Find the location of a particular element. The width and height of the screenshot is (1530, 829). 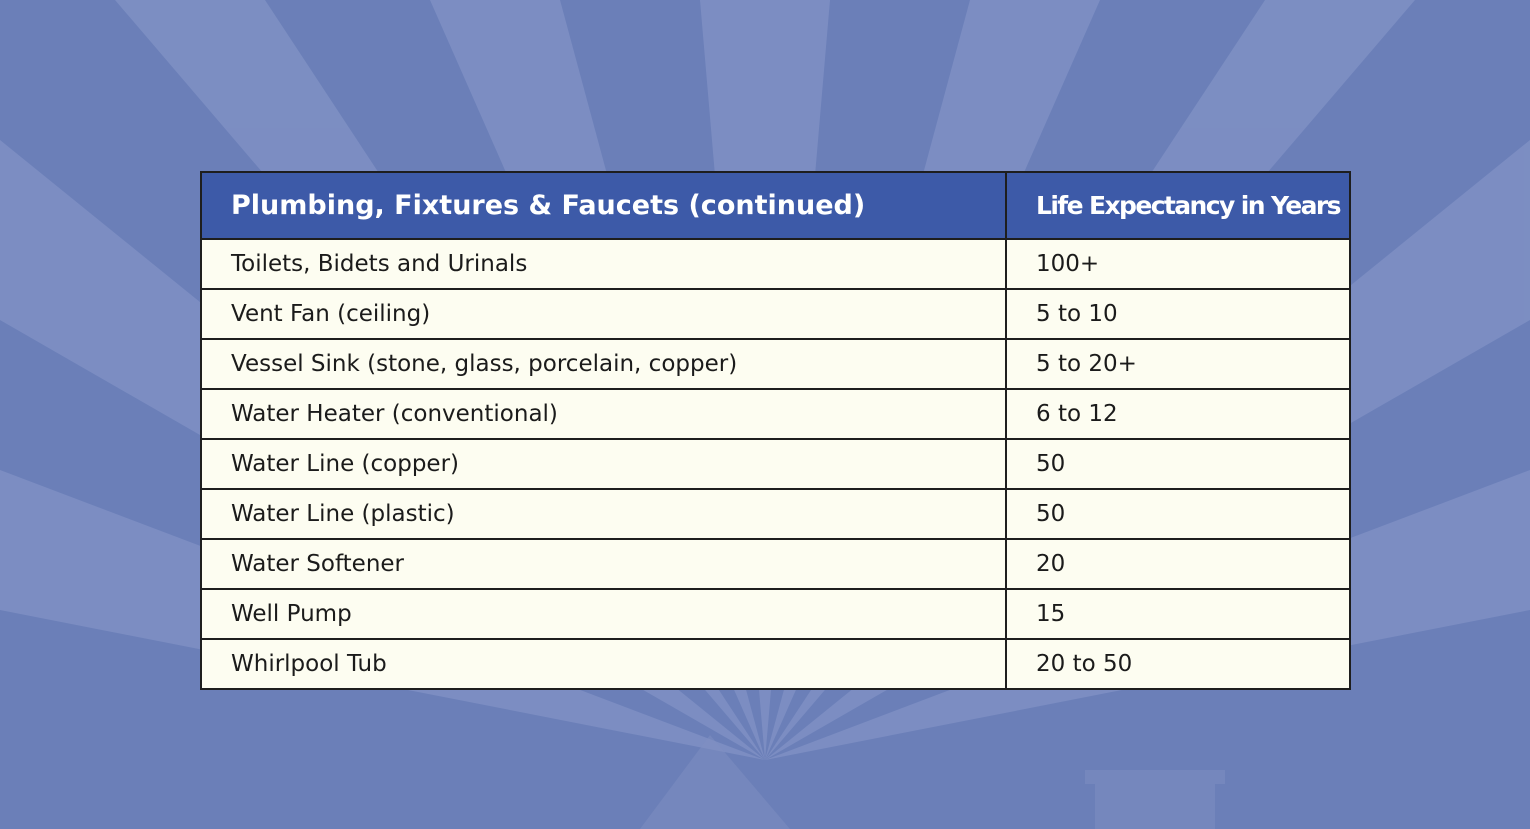

item-name: Toilets, Bidets and Urinals is located at coordinates (603, 264).